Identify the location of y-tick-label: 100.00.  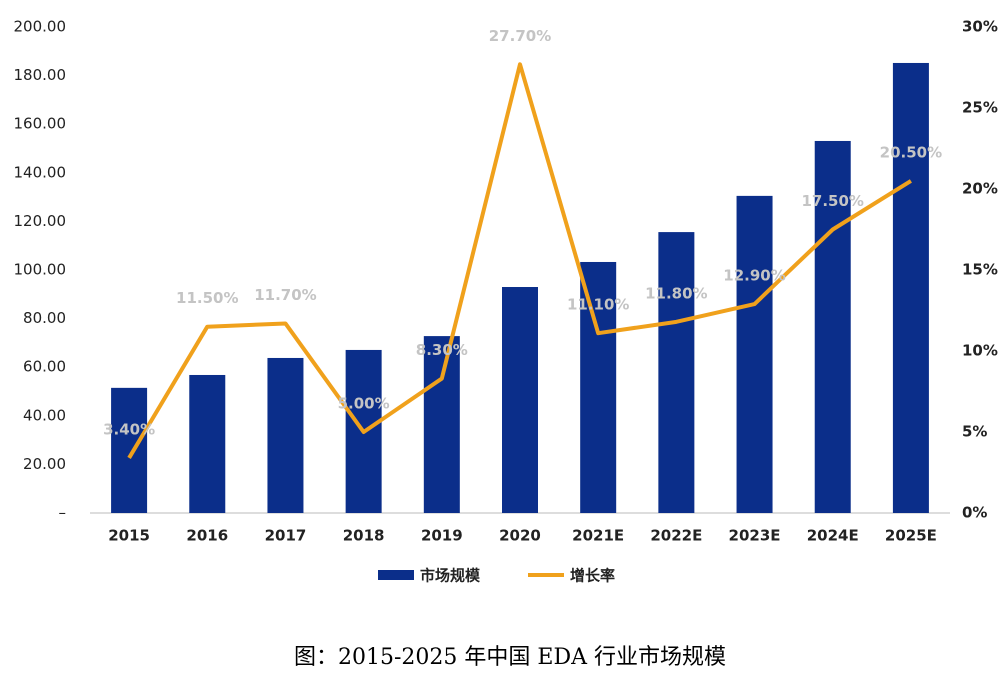
(40, 270).